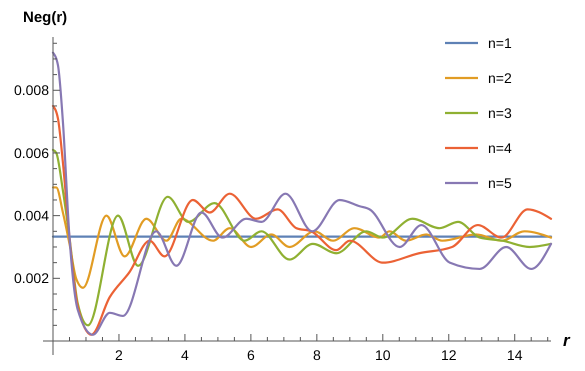 Image resolution: width=585 pixels, height=371 pixels. What do you see at coordinates (567, 340) in the screenshot?
I see `x-axis-title: r` at bounding box center [567, 340].